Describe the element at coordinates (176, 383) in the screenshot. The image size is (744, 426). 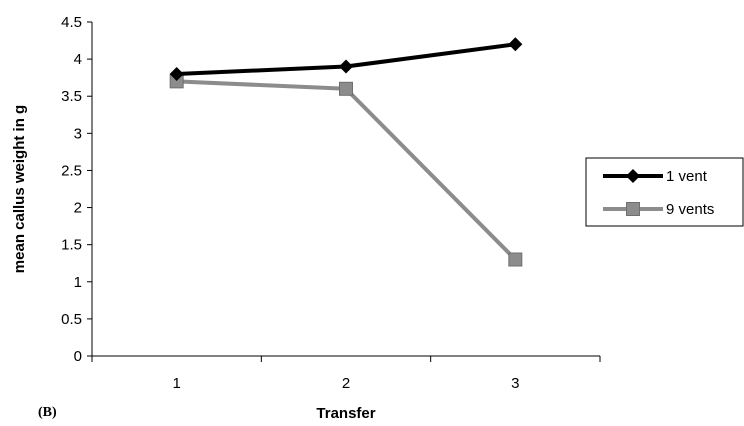
I see `x-tick-label: 1` at that location.